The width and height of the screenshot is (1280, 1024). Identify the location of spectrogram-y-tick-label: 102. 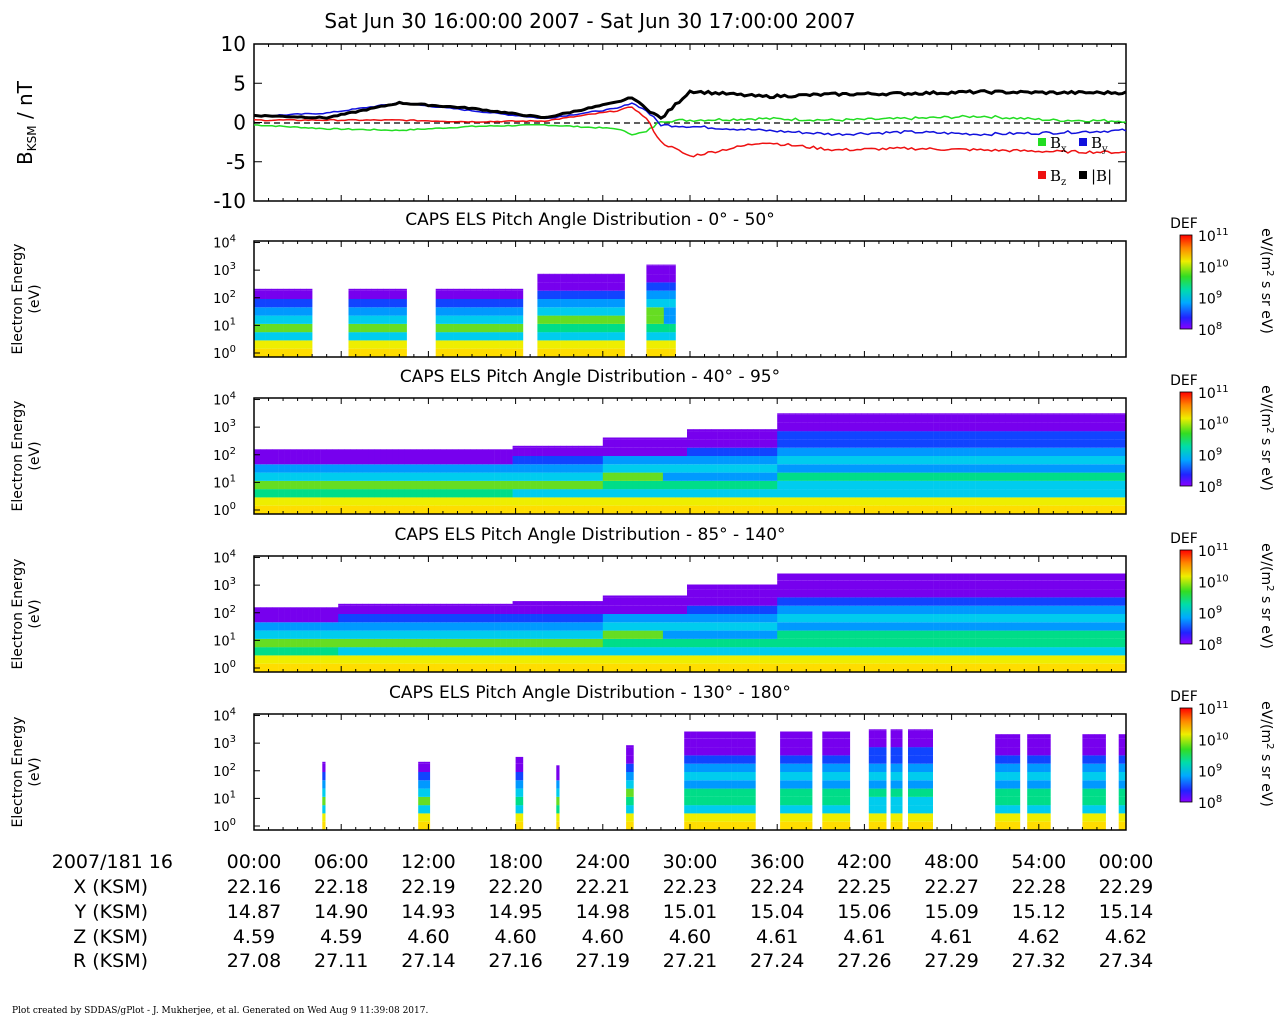
(224, 455).